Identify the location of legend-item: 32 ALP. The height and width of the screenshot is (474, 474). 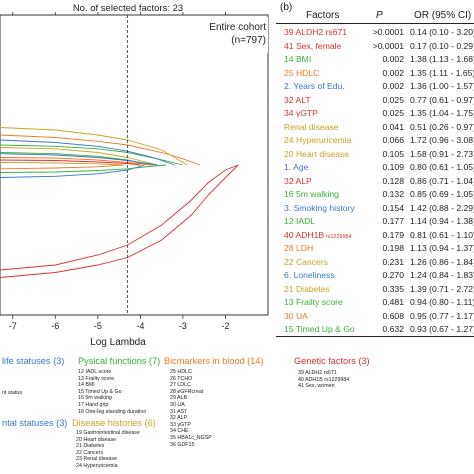
(179, 418).